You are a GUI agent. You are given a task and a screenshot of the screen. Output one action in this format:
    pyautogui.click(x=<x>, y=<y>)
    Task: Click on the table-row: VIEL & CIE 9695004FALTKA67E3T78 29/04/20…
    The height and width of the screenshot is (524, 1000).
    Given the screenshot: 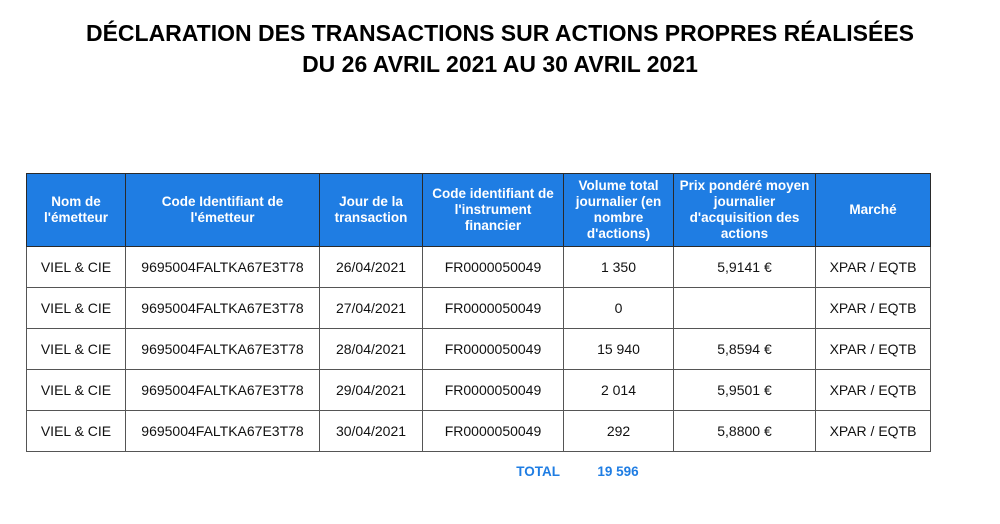 What is the action you would take?
    pyautogui.click(x=478, y=390)
    